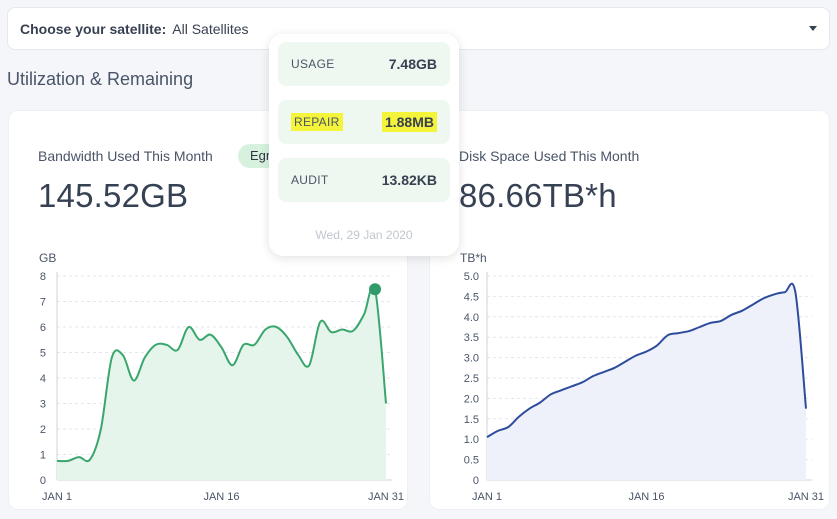  What do you see at coordinates (538, 195) in the screenshot?
I see `disk-space-value: 86.66TB*h` at bounding box center [538, 195].